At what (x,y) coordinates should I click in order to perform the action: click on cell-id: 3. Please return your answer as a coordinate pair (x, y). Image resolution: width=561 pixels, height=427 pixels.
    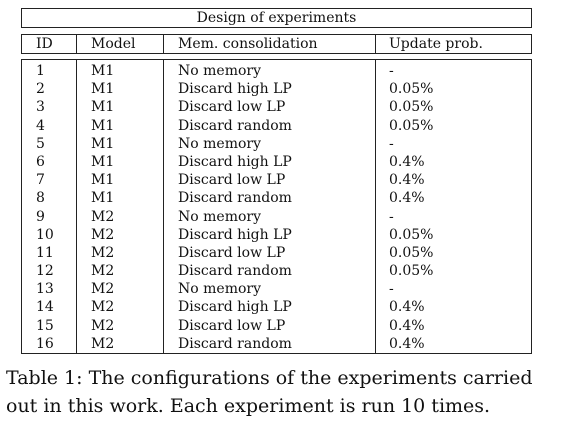
    Looking at the image, I should click on (40, 107).